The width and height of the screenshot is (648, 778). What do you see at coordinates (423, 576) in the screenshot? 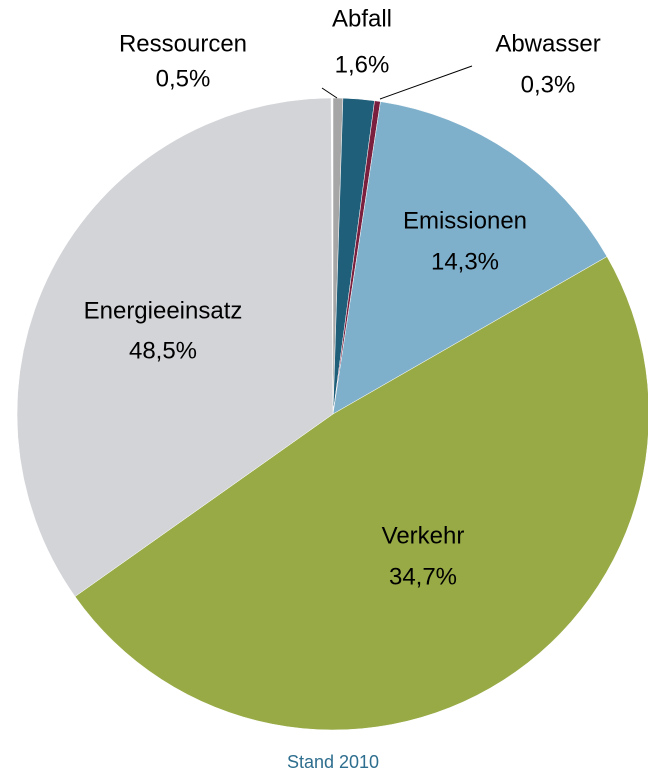
I see `value-label: 34,7%` at bounding box center [423, 576].